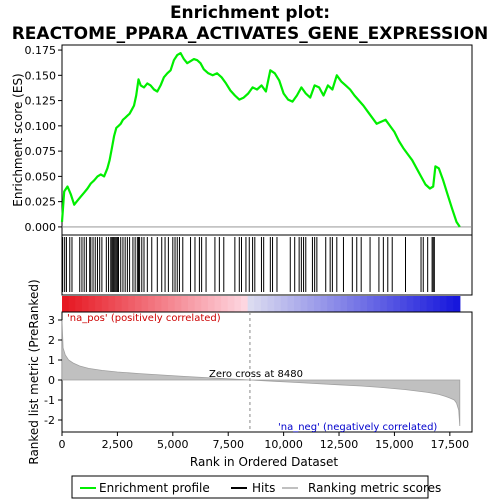 Image resolution: width=500 pixels, height=504 pixels. I want to click on legend-label-enrichment: Enrichment profile, so click(154, 488).